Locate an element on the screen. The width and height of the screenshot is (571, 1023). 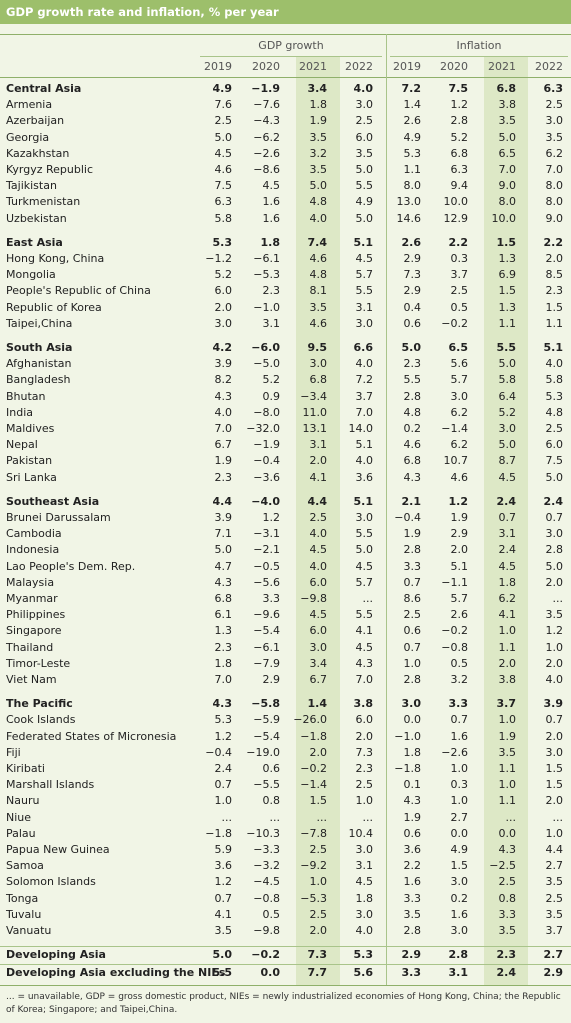
cell: −26.0 is located at coordinates (310, 720).